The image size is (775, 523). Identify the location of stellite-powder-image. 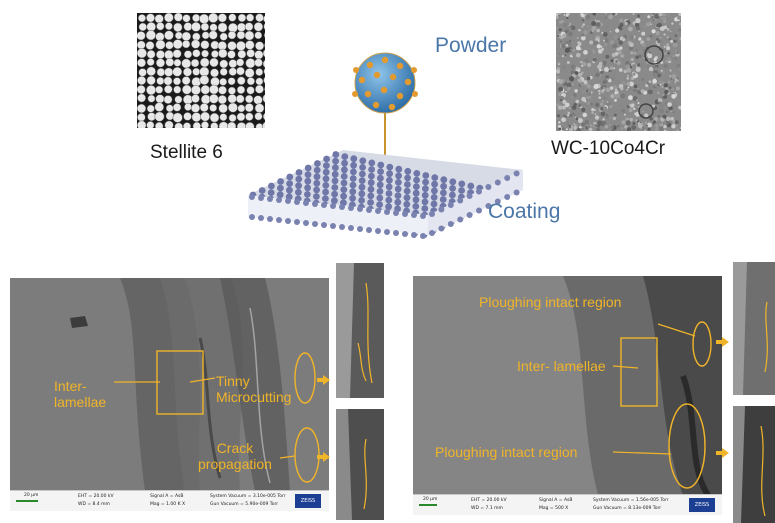
(201, 70).